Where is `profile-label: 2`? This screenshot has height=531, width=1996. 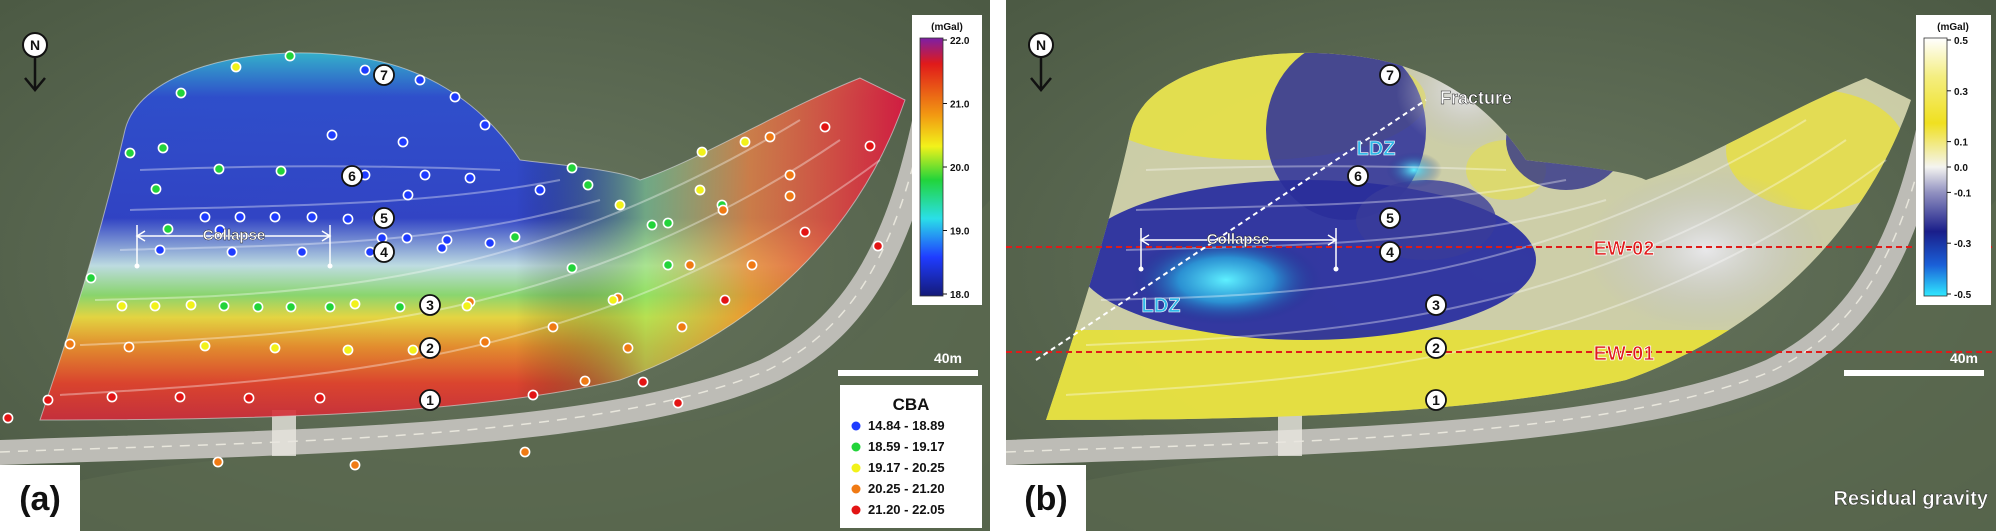
profile-label: 2 is located at coordinates (430, 348).